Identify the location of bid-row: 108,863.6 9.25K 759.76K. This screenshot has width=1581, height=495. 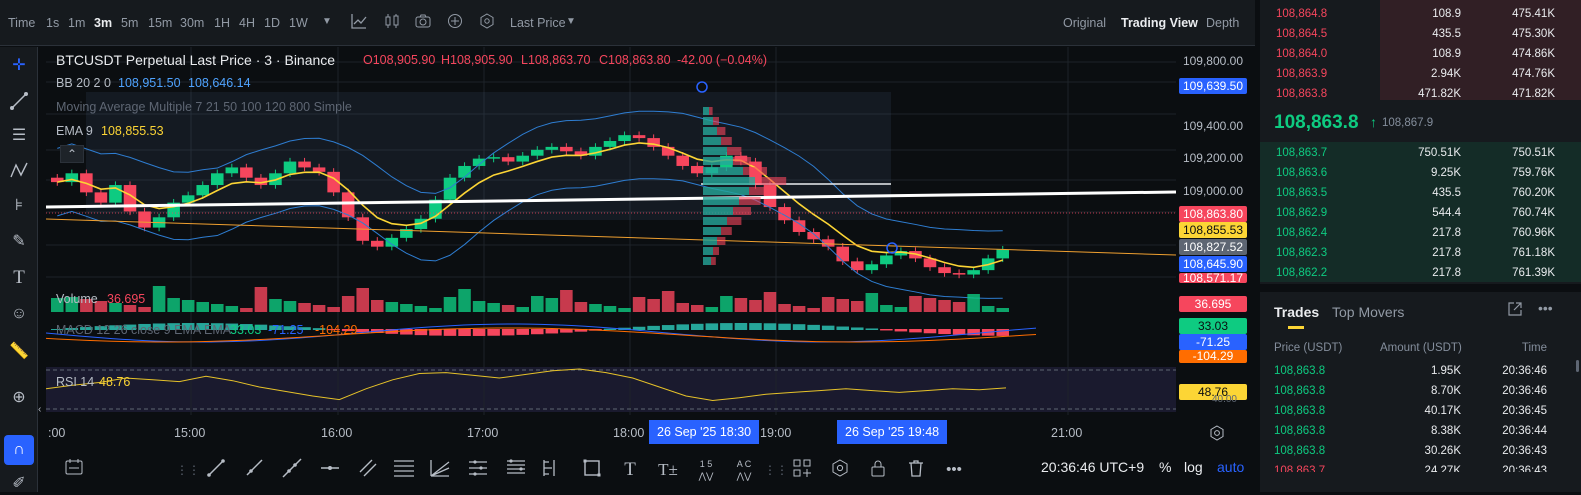
(1415, 173).